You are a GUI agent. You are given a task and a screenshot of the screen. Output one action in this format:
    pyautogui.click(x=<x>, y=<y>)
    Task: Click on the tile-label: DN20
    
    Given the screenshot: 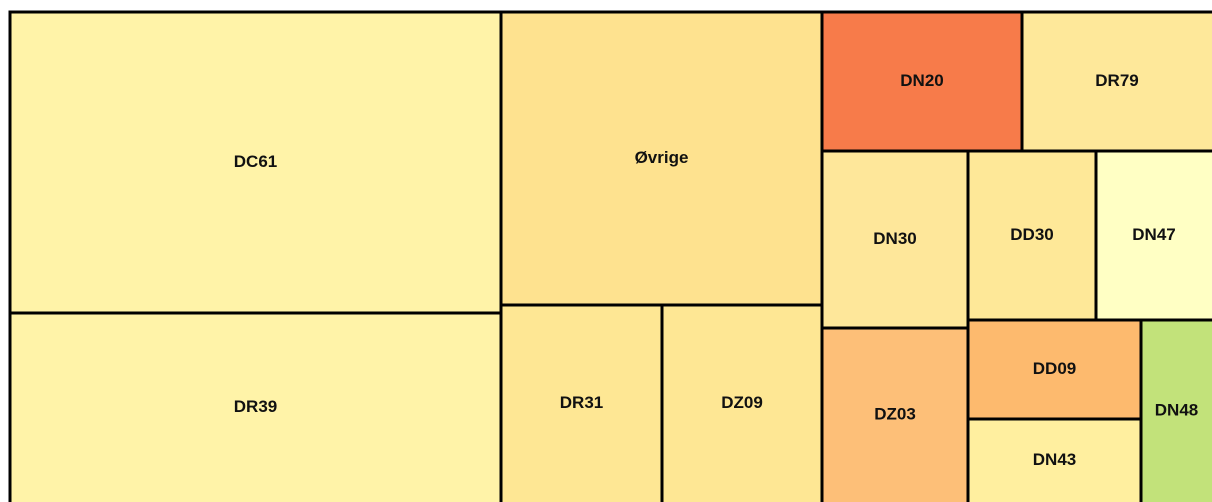 What is the action you would take?
    pyautogui.click(x=921, y=80)
    